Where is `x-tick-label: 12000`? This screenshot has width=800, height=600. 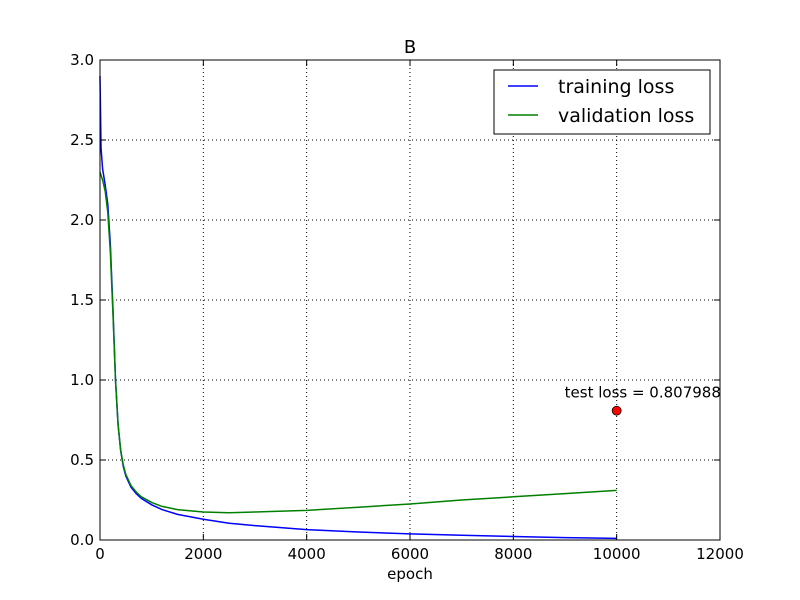
x-tick-label: 12000 is located at coordinates (720, 554).